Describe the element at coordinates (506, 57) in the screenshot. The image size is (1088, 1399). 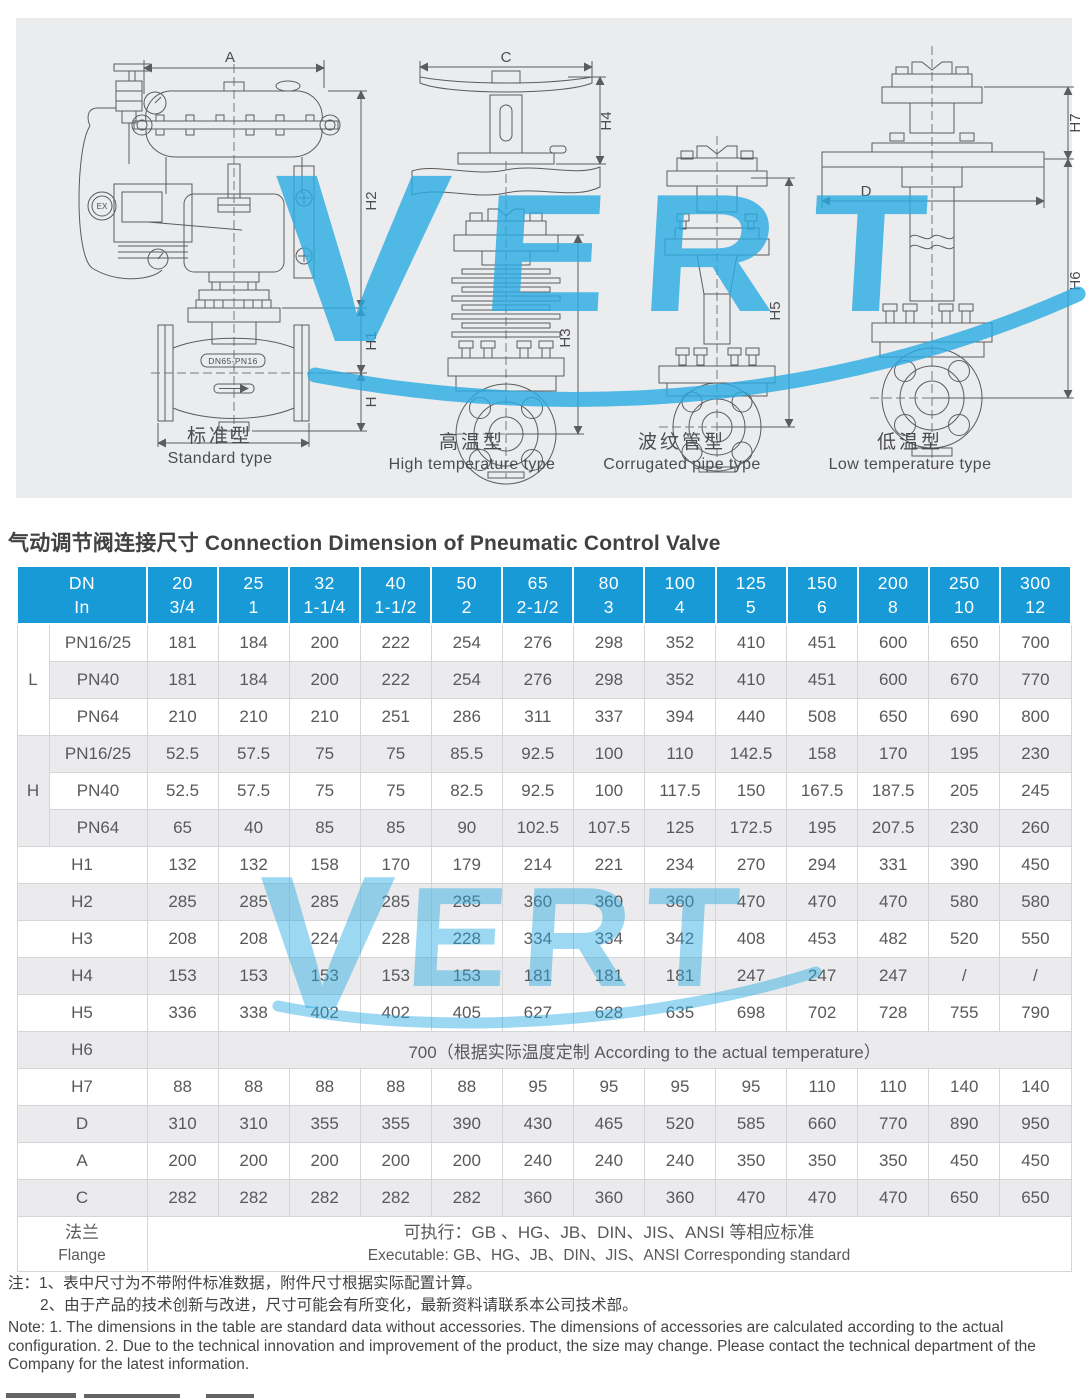
I see `dim-label-C: C` at that location.